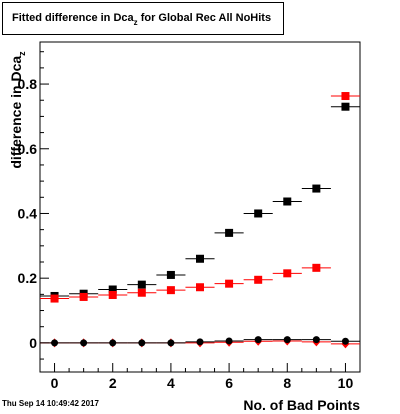 This screenshot has width=400, height=414. What do you see at coordinates (229, 383) in the screenshot?
I see `x-tick-label: 6` at bounding box center [229, 383].